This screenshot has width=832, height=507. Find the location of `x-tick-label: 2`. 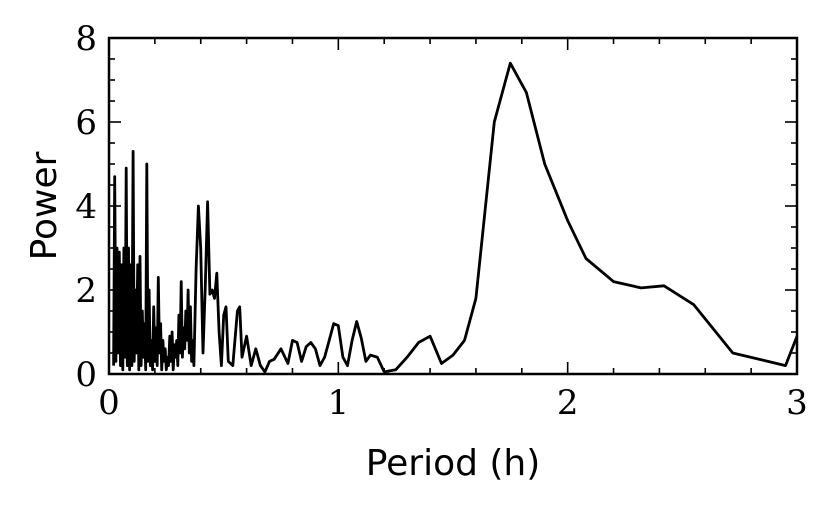

x-tick-label: 2 is located at coordinates (568, 403).